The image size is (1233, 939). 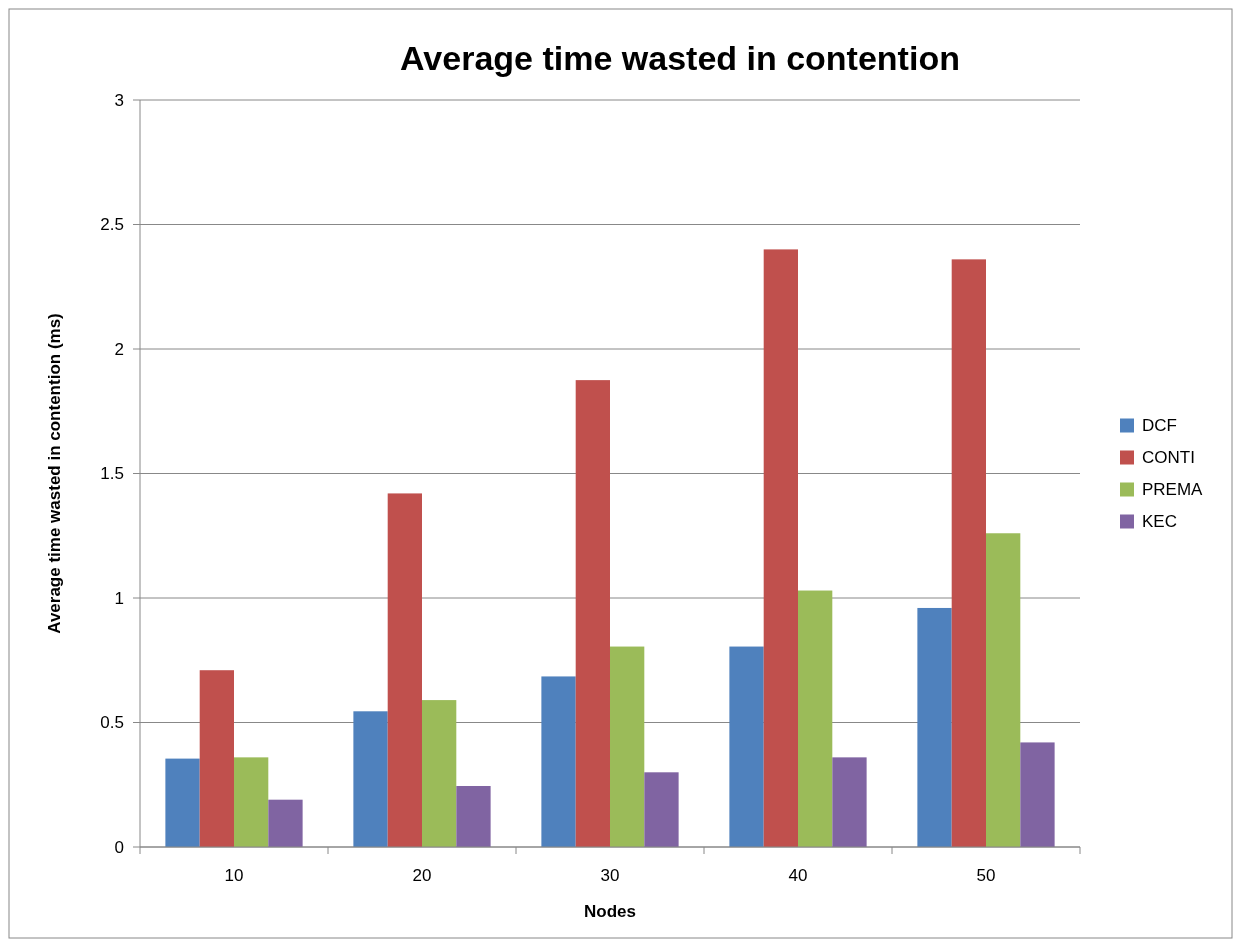 I want to click on y-tick-label: 1.5, so click(x=112, y=474).